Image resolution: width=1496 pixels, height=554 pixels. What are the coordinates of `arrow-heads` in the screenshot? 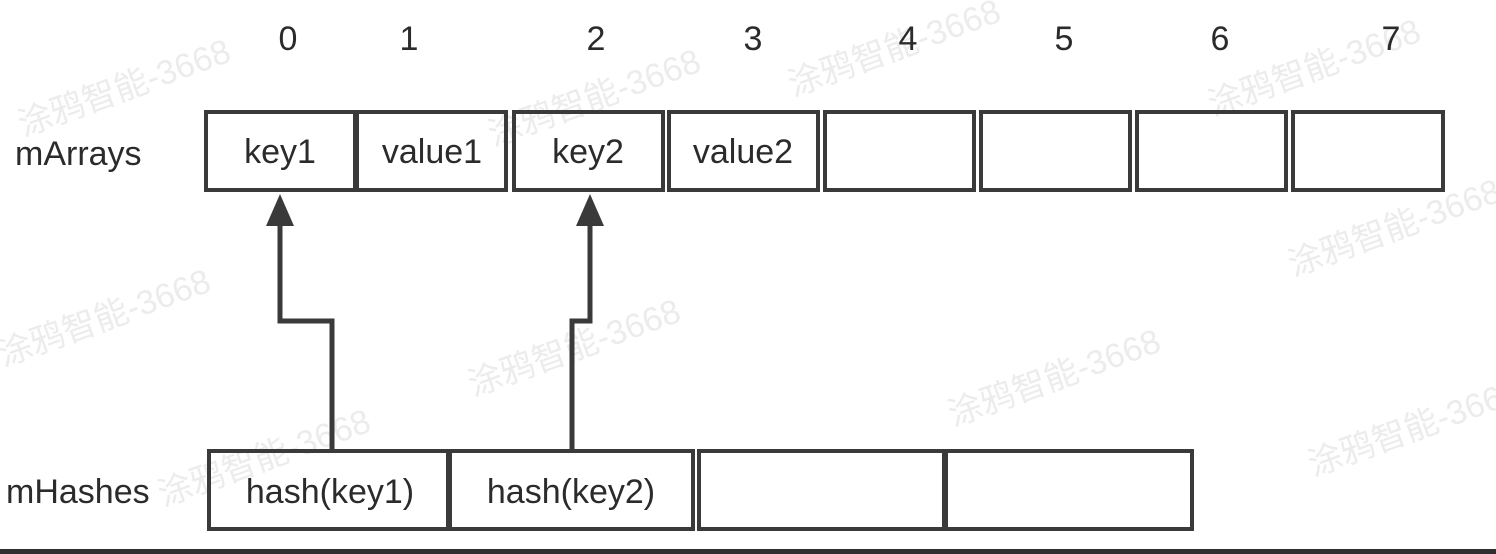 It's located at (435, 210).